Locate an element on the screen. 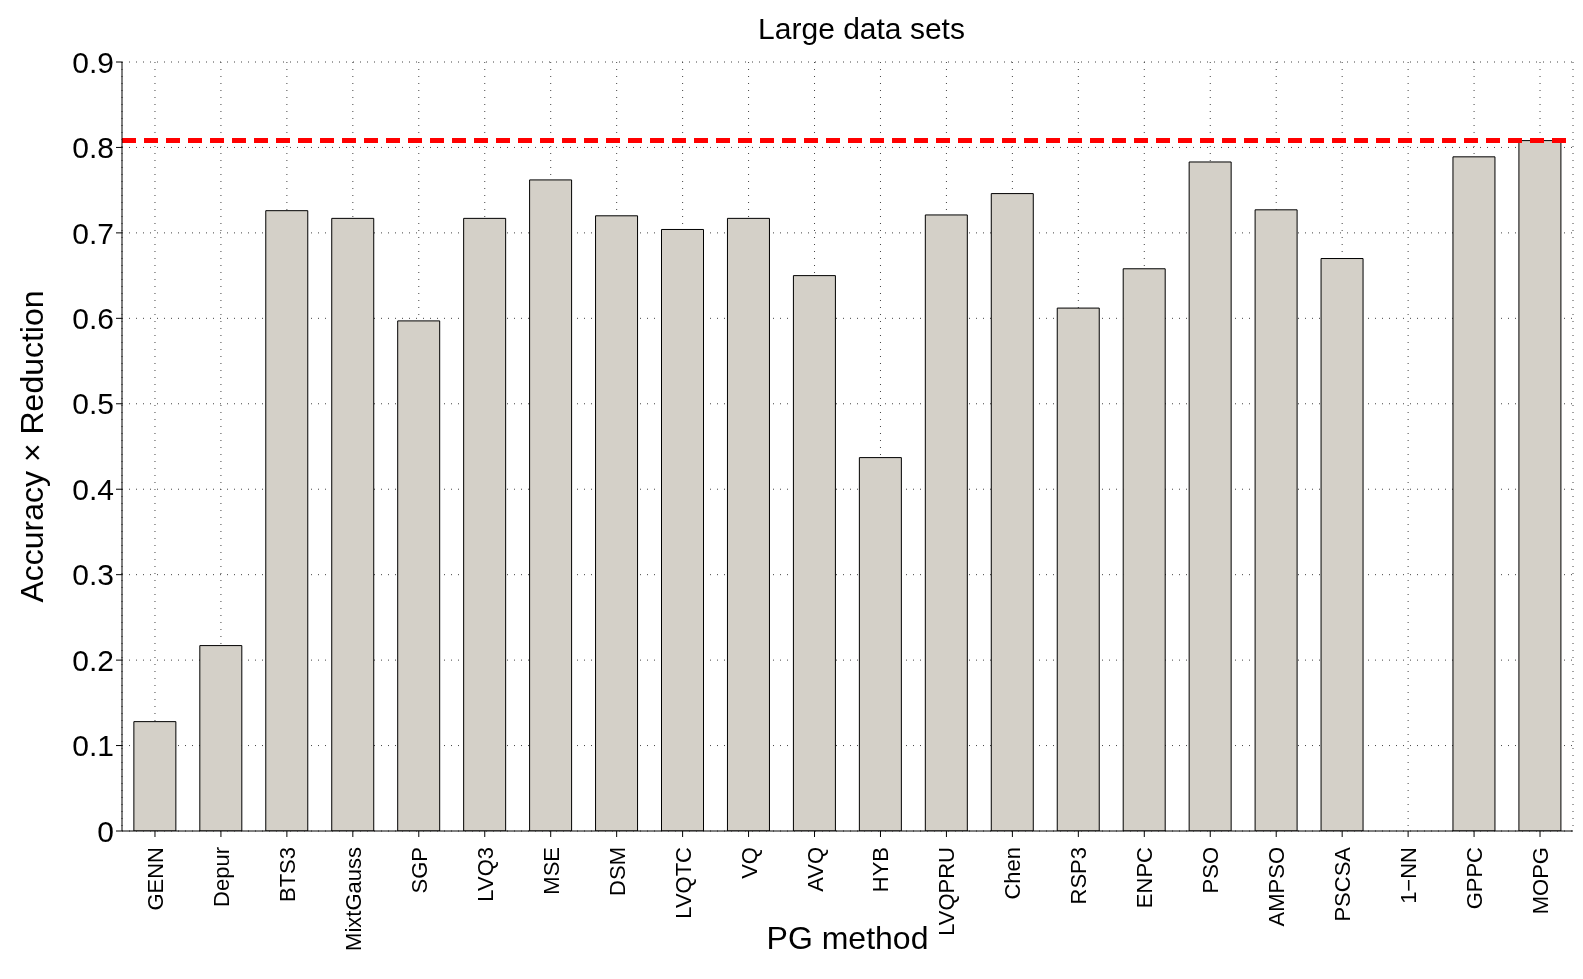 The height and width of the screenshot is (979, 1583). x-tick-label: DSM is located at coordinates (617, 871).